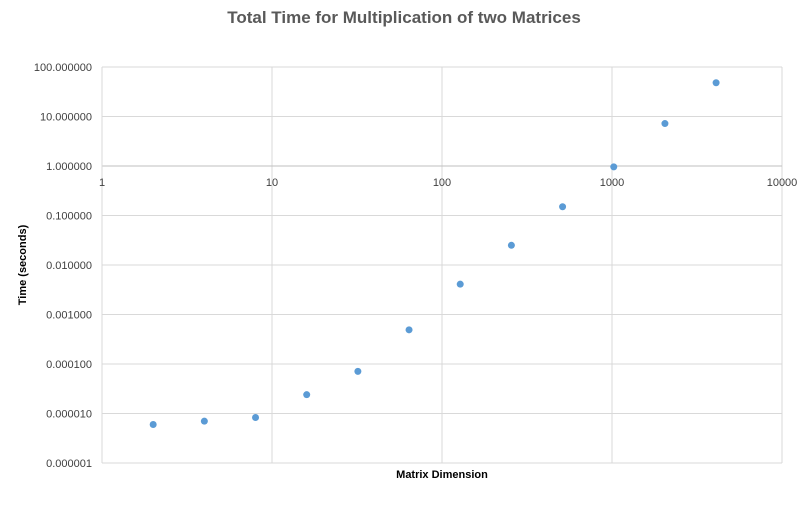  Describe the element at coordinates (69, 316) in the screenshot. I see `y-tick-label: 0.001000` at that location.